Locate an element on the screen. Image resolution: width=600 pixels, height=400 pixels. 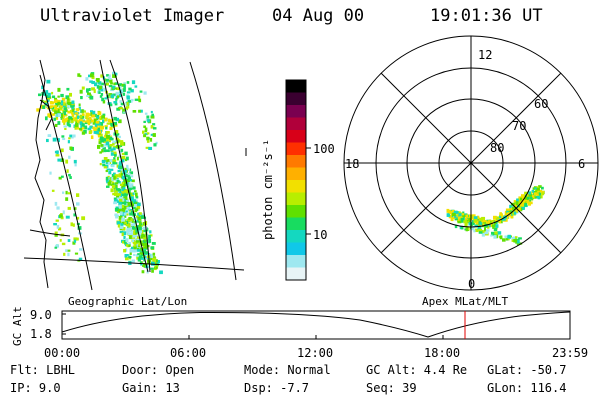
colorbar is located at coordinates (298, 180).